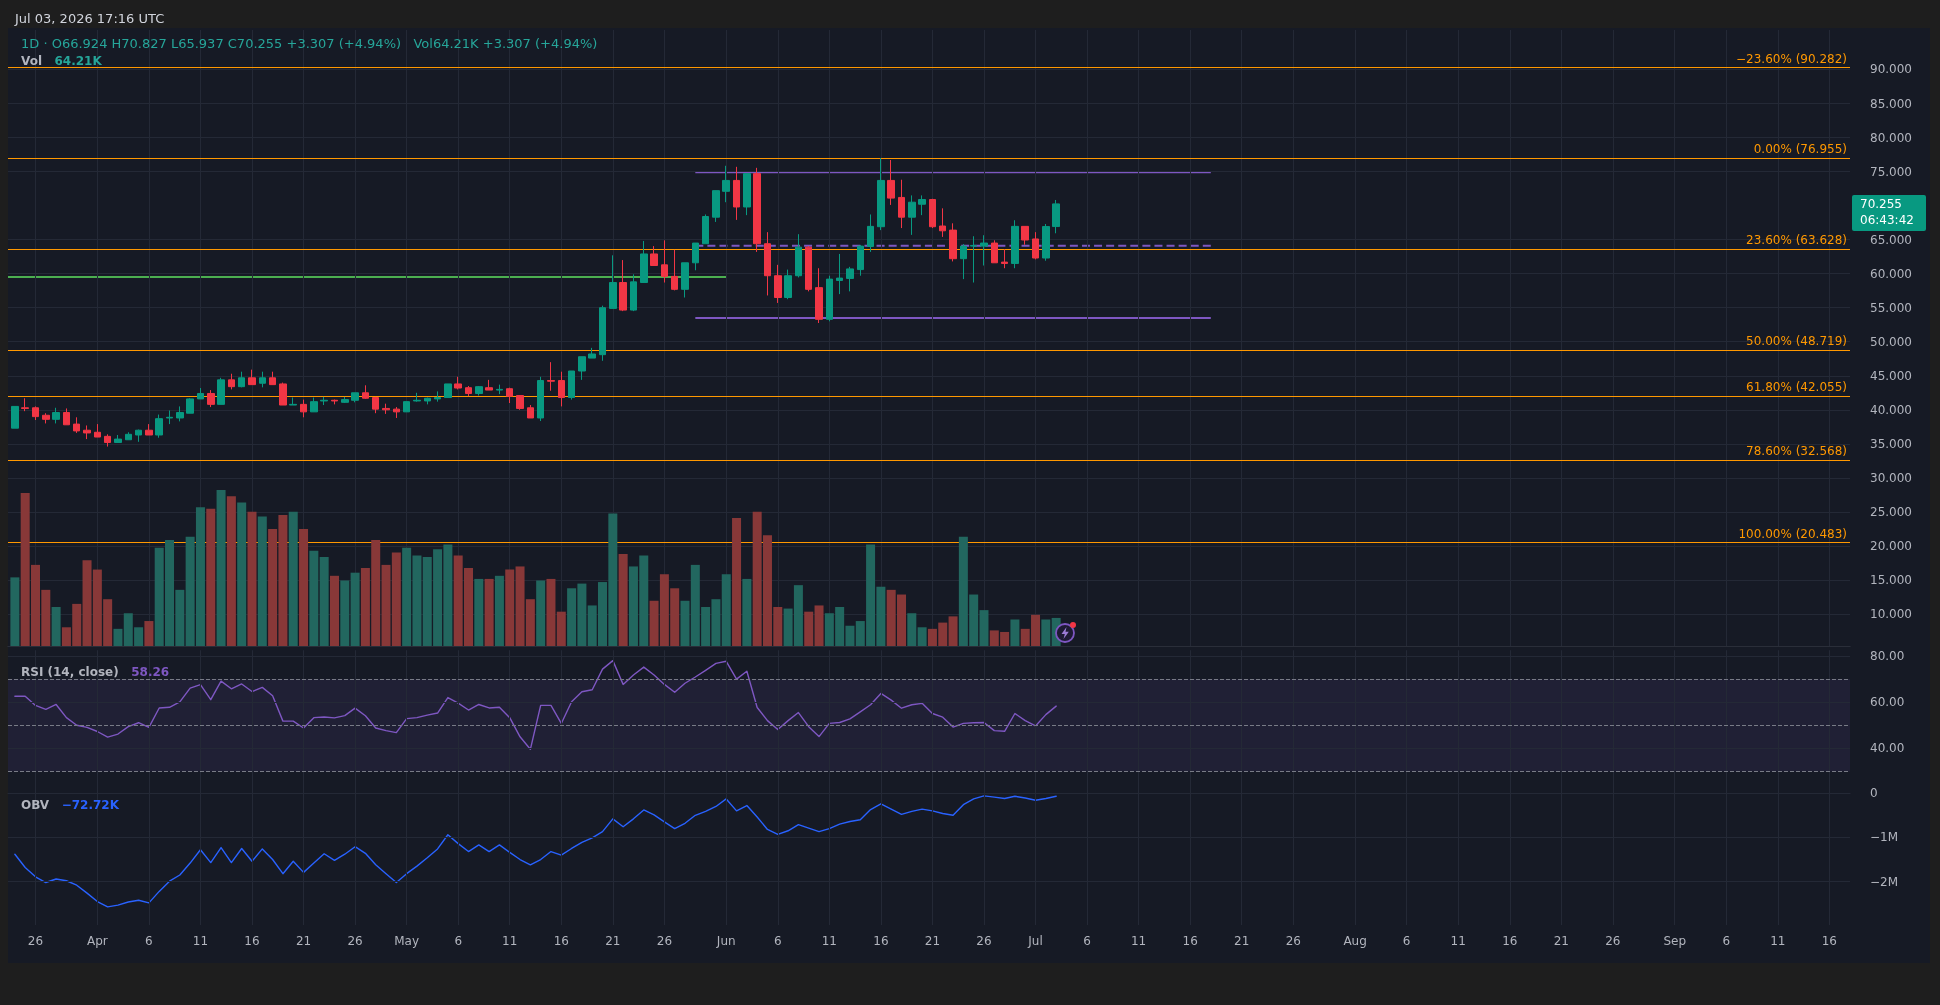  What do you see at coordinates (35, 805) in the screenshot?
I see `text: OBV` at bounding box center [35, 805].